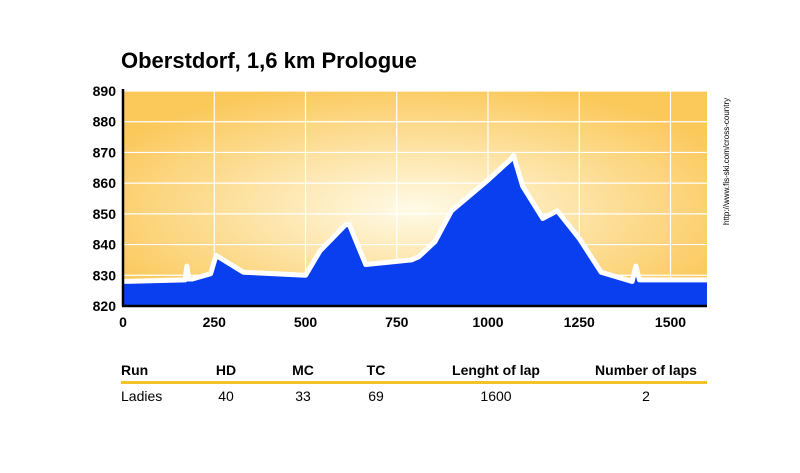 Image resolution: width=800 pixels, height=473 pixels. Describe the element at coordinates (414, 372) in the screenshot. I see `table-header-row: Run HD MC TC Lenght of lap Number of laps` at that location.